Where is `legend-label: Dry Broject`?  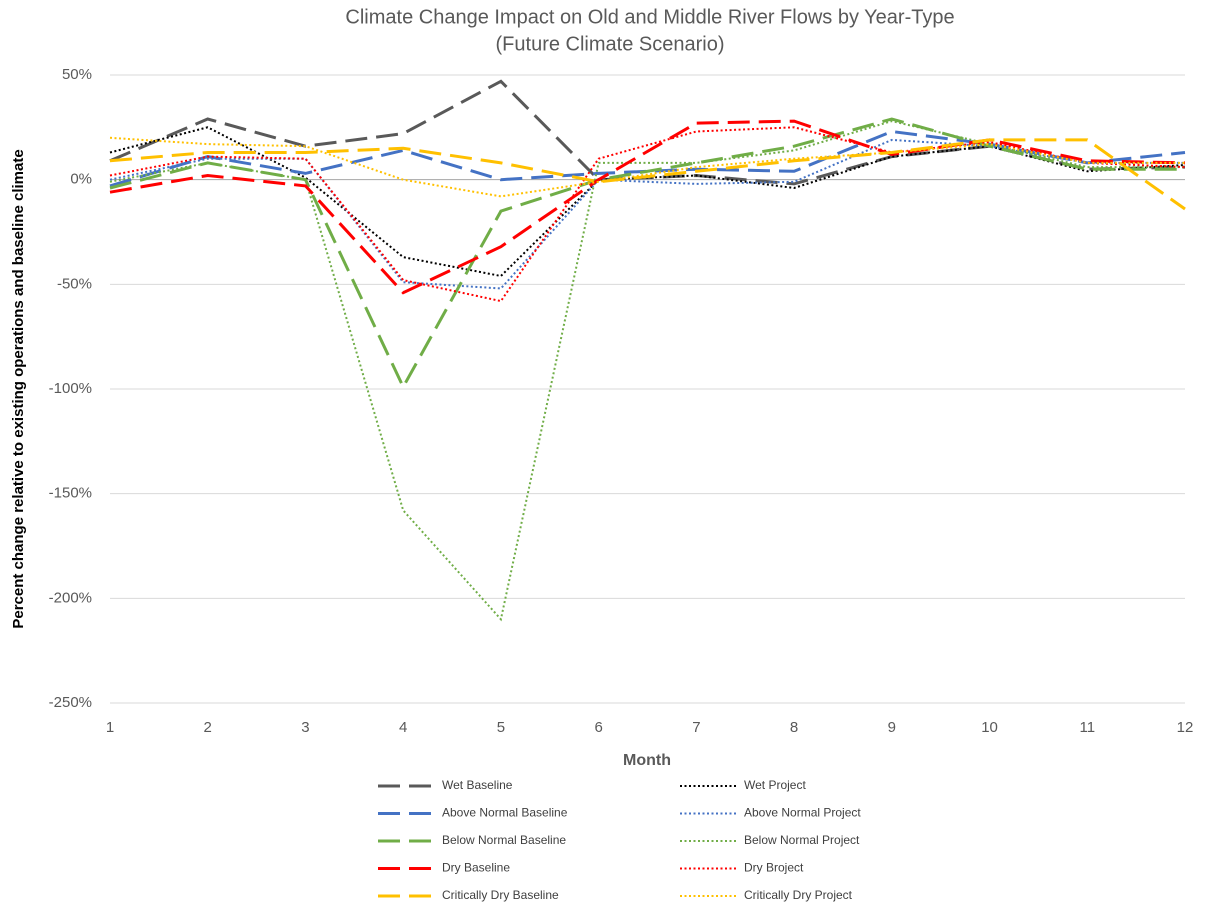
legend-label: Dry Broject is located at coordinates (774, 868).